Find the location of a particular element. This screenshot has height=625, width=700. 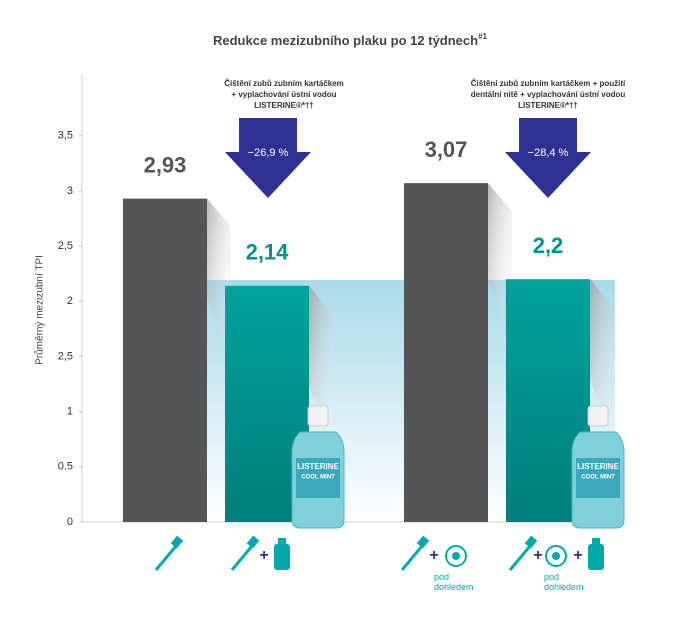

y-axis-label: Průměrný mezizubní TPI is located at coordinates (40, 310).